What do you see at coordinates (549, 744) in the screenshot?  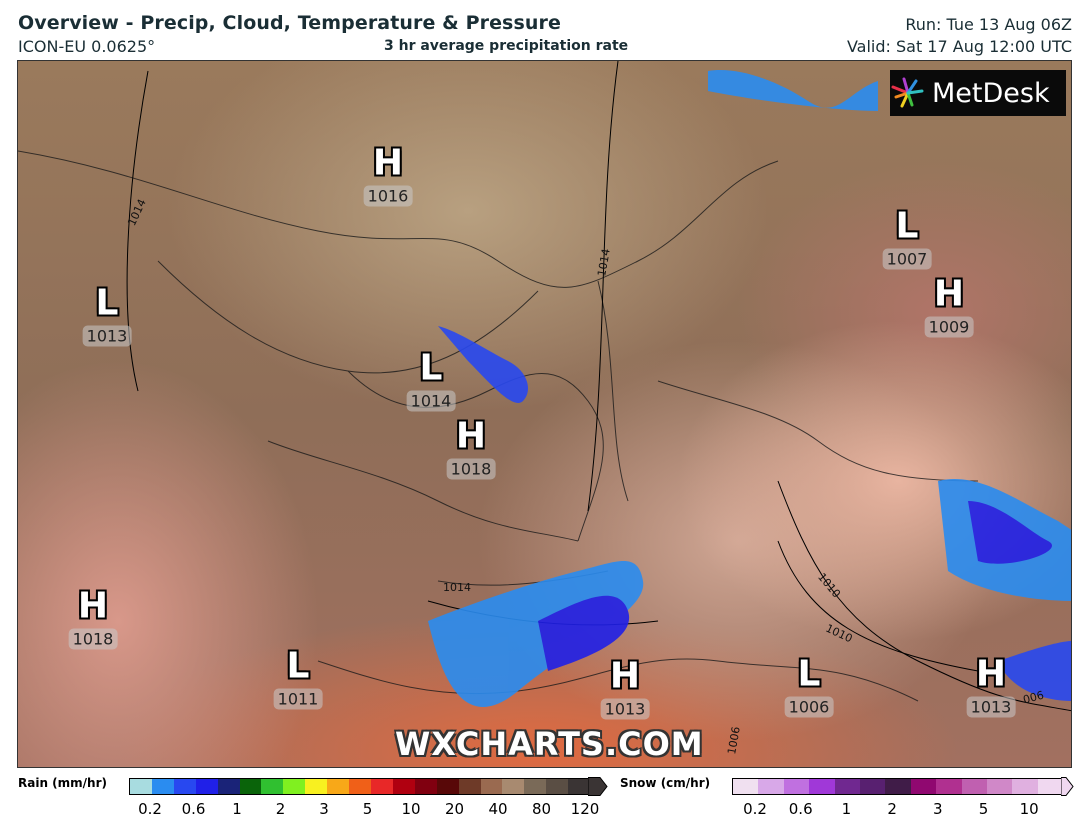 I see `watermark: WXCHARTS.COM` at bounding box center [549, 744].